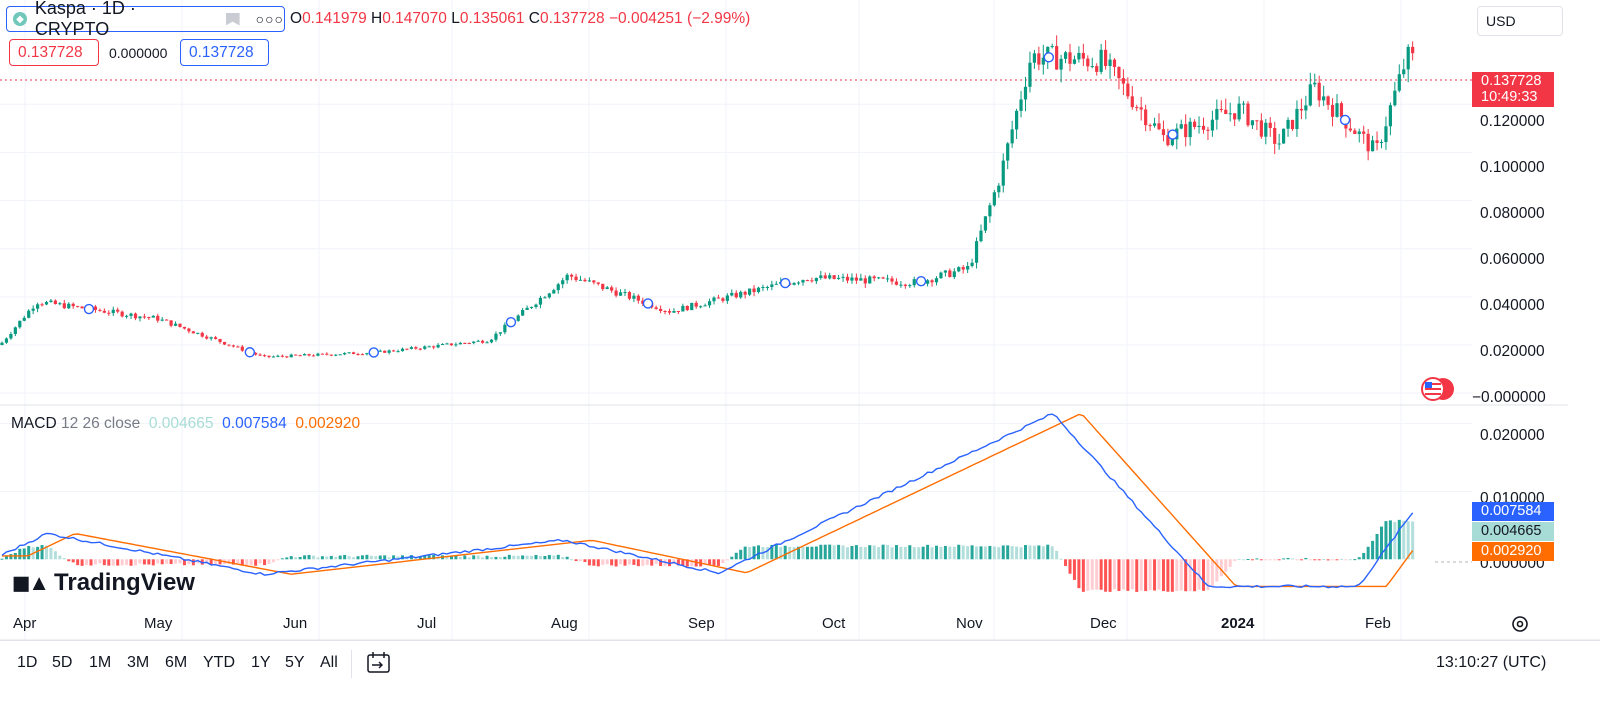 This screenshot has height=701, width=1600. I want to click on events-flag-icon, so click(1437, 389).